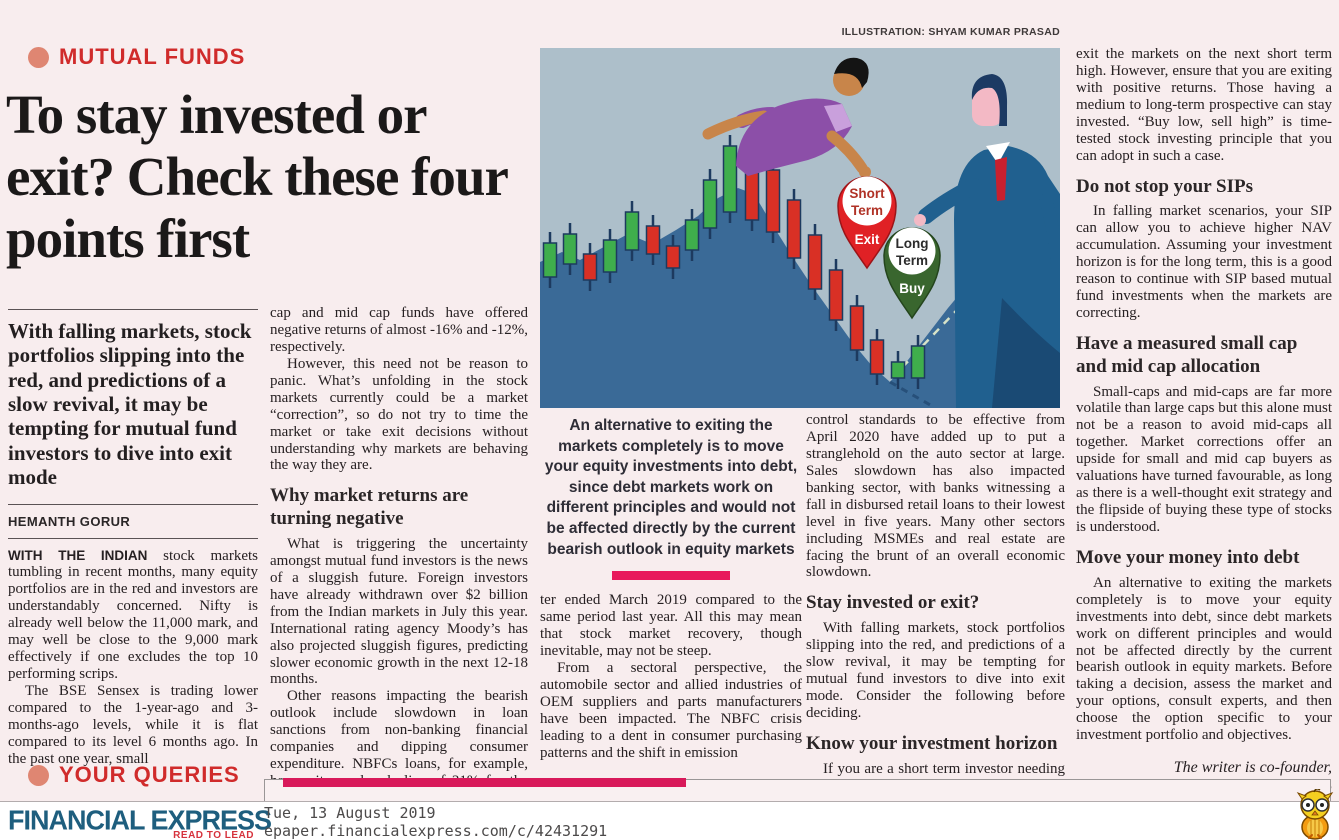 This screenshot has width=1339, height=840. I want to click on buy-pin-line2: Term, so click(912, 260).